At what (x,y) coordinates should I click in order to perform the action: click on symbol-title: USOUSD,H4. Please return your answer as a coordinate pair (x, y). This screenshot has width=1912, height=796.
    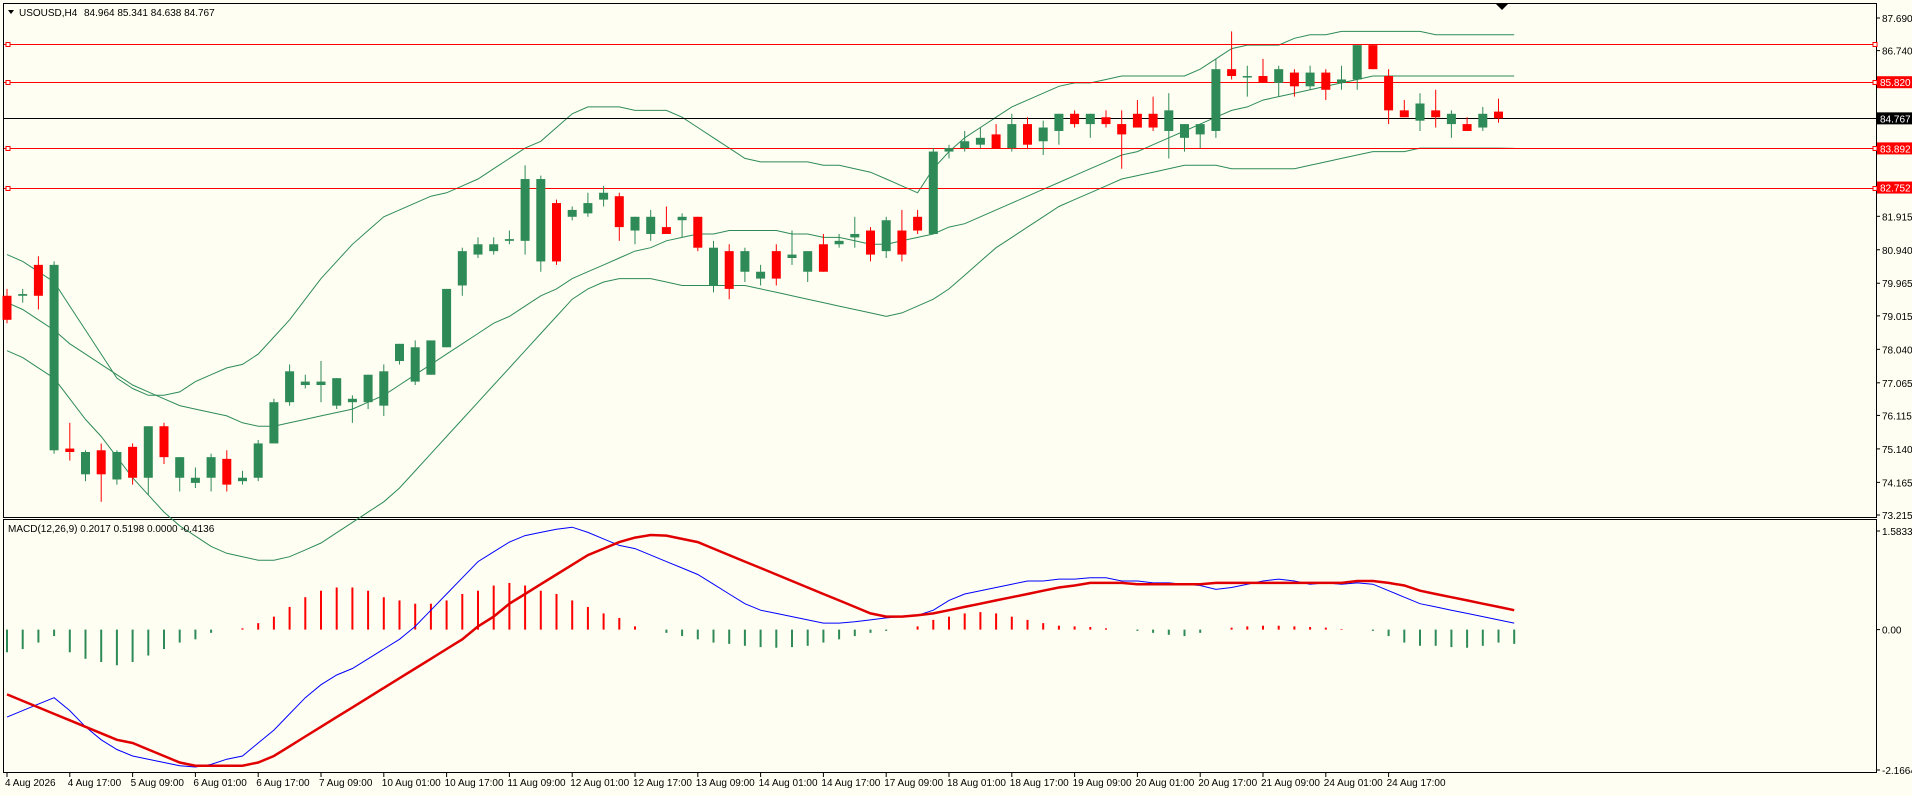
    Looking at the image, I should click on (48, 13).